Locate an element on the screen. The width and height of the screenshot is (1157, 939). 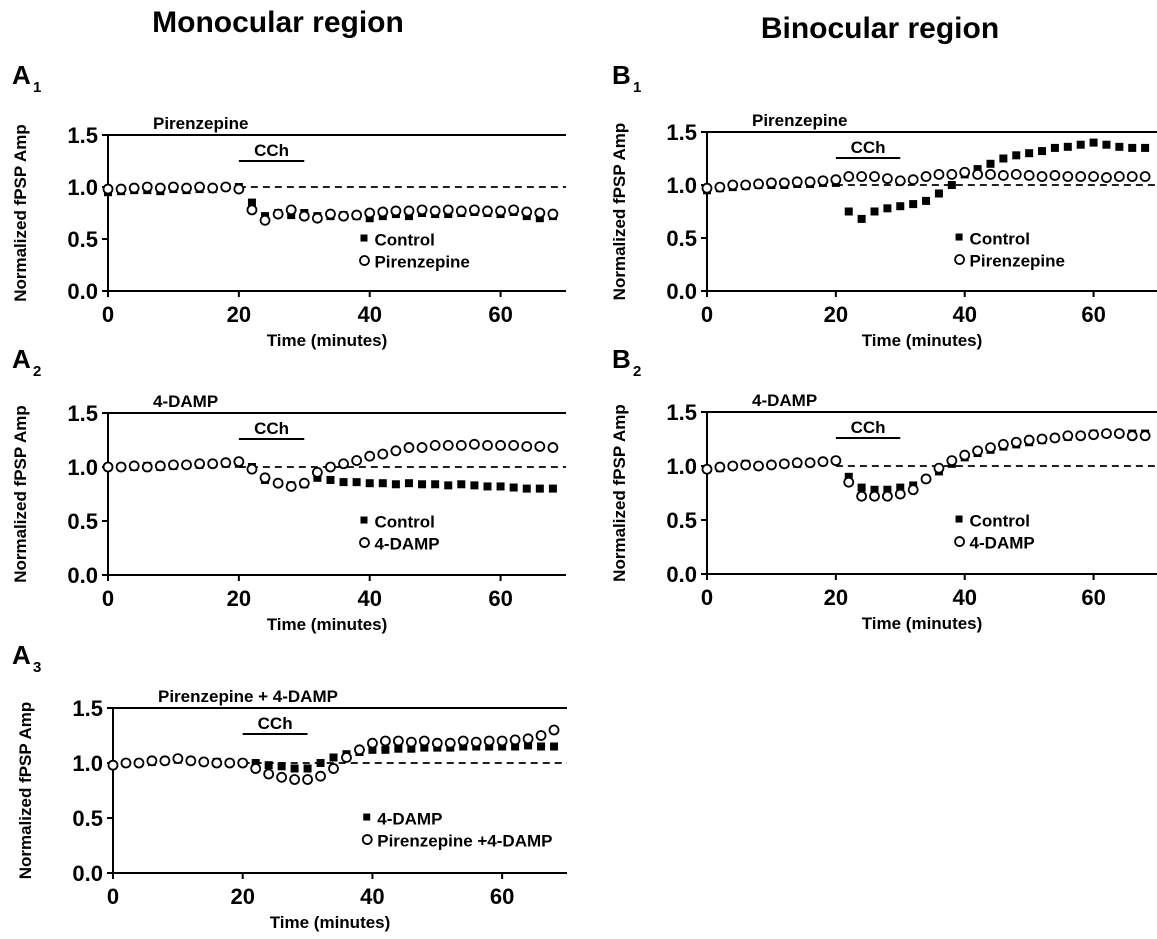
drug-label: Pirenzepine + 4-DAMP is located at coordinates (248, 696).